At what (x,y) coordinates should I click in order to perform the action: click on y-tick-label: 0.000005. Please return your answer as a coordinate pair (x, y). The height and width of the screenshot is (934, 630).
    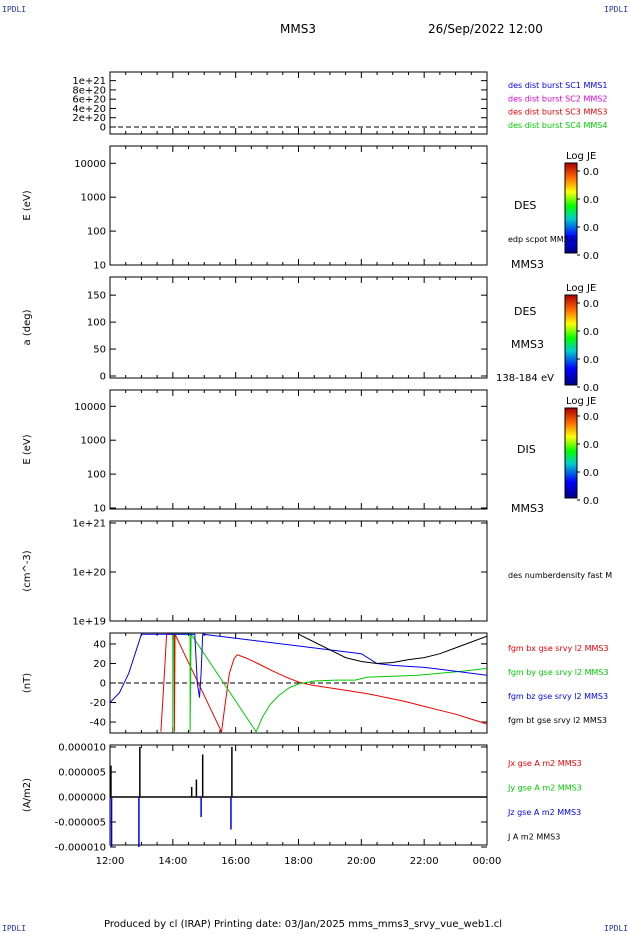
    Looking at the image, I should click on (82, 773).